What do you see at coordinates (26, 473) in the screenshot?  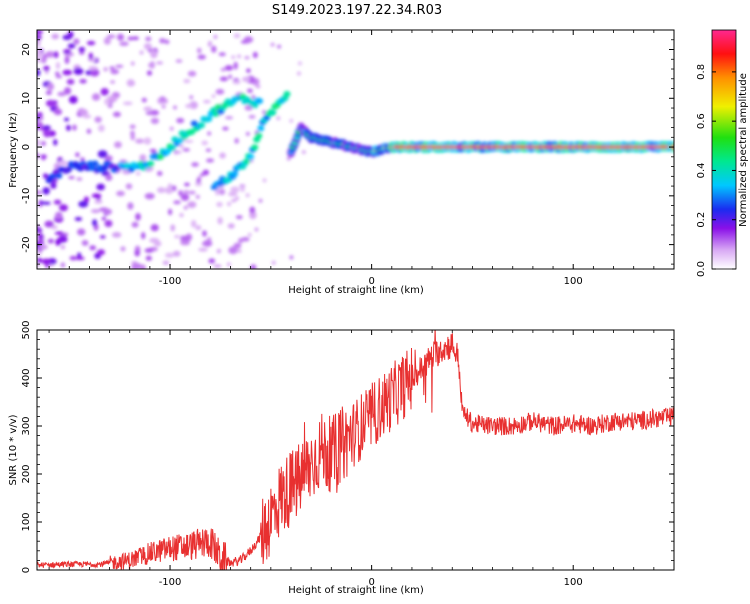 I see `snr-y-tick-label: 200` at bounding box center [26, 473].